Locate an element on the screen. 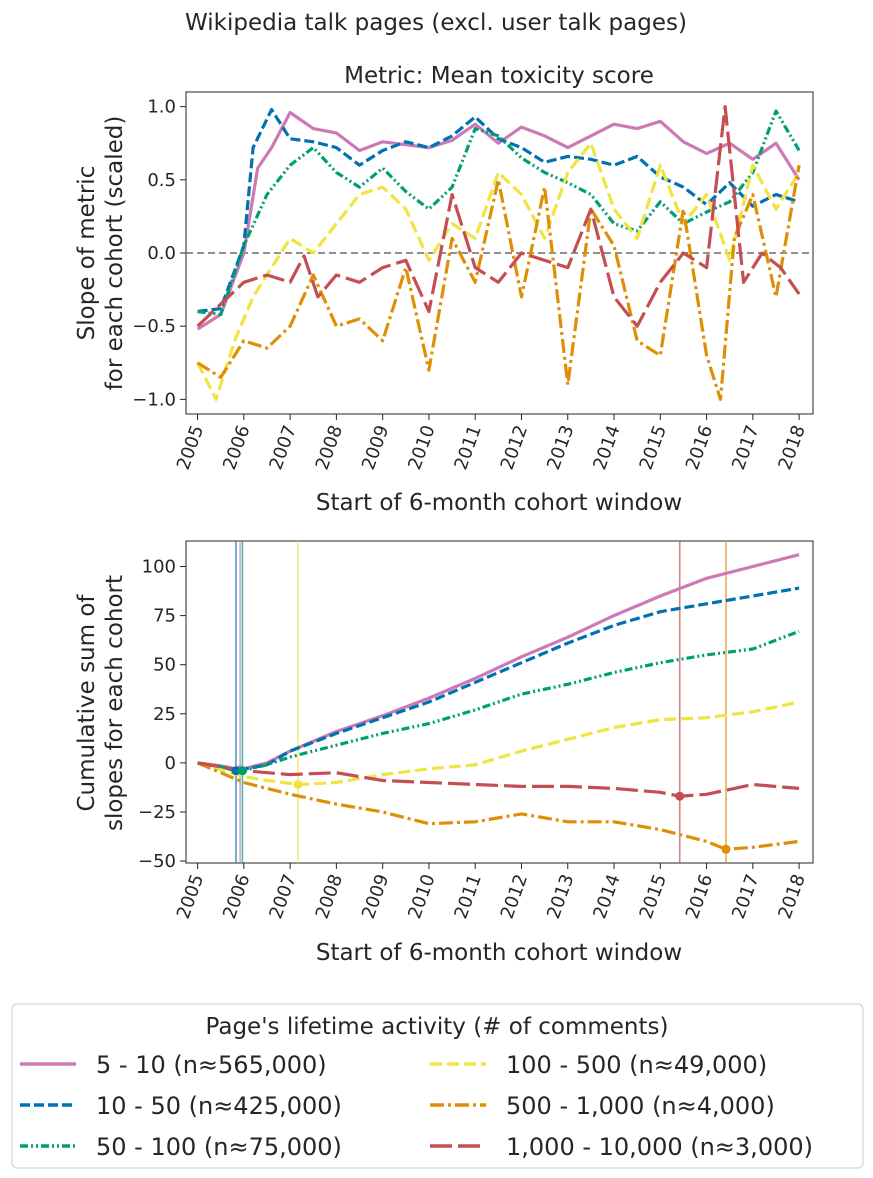 This screenshot has height=1178, width=873. legend-title: Page's lifetime activity (# of comments) is located at coordinates (437, 1027).